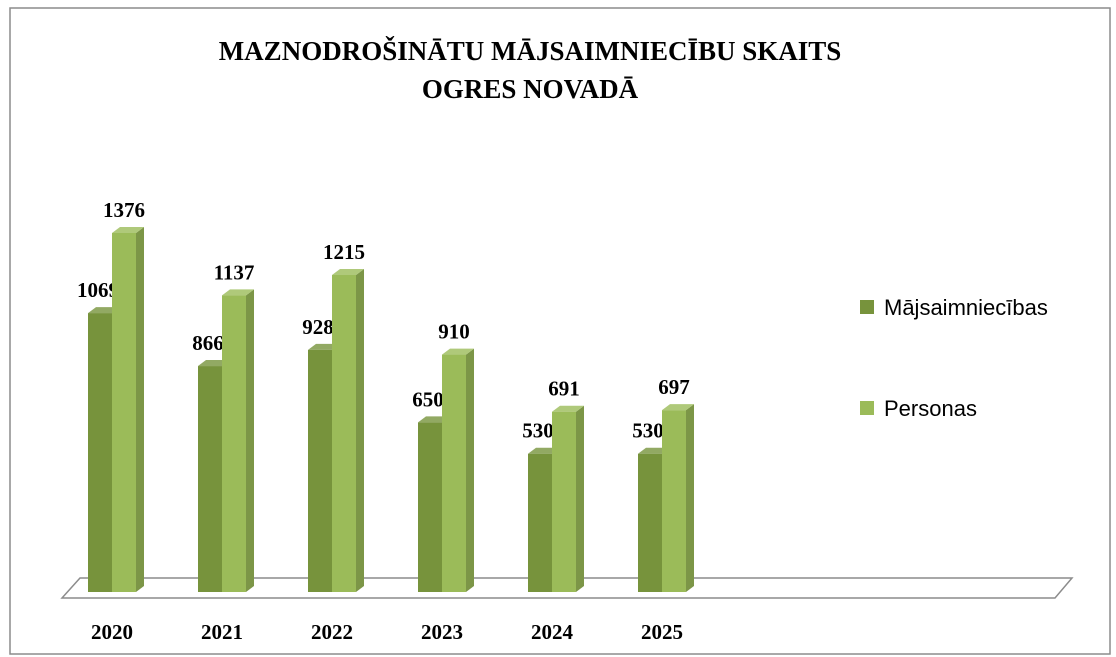  I want to click on data-label: 691, so click(564, 389).